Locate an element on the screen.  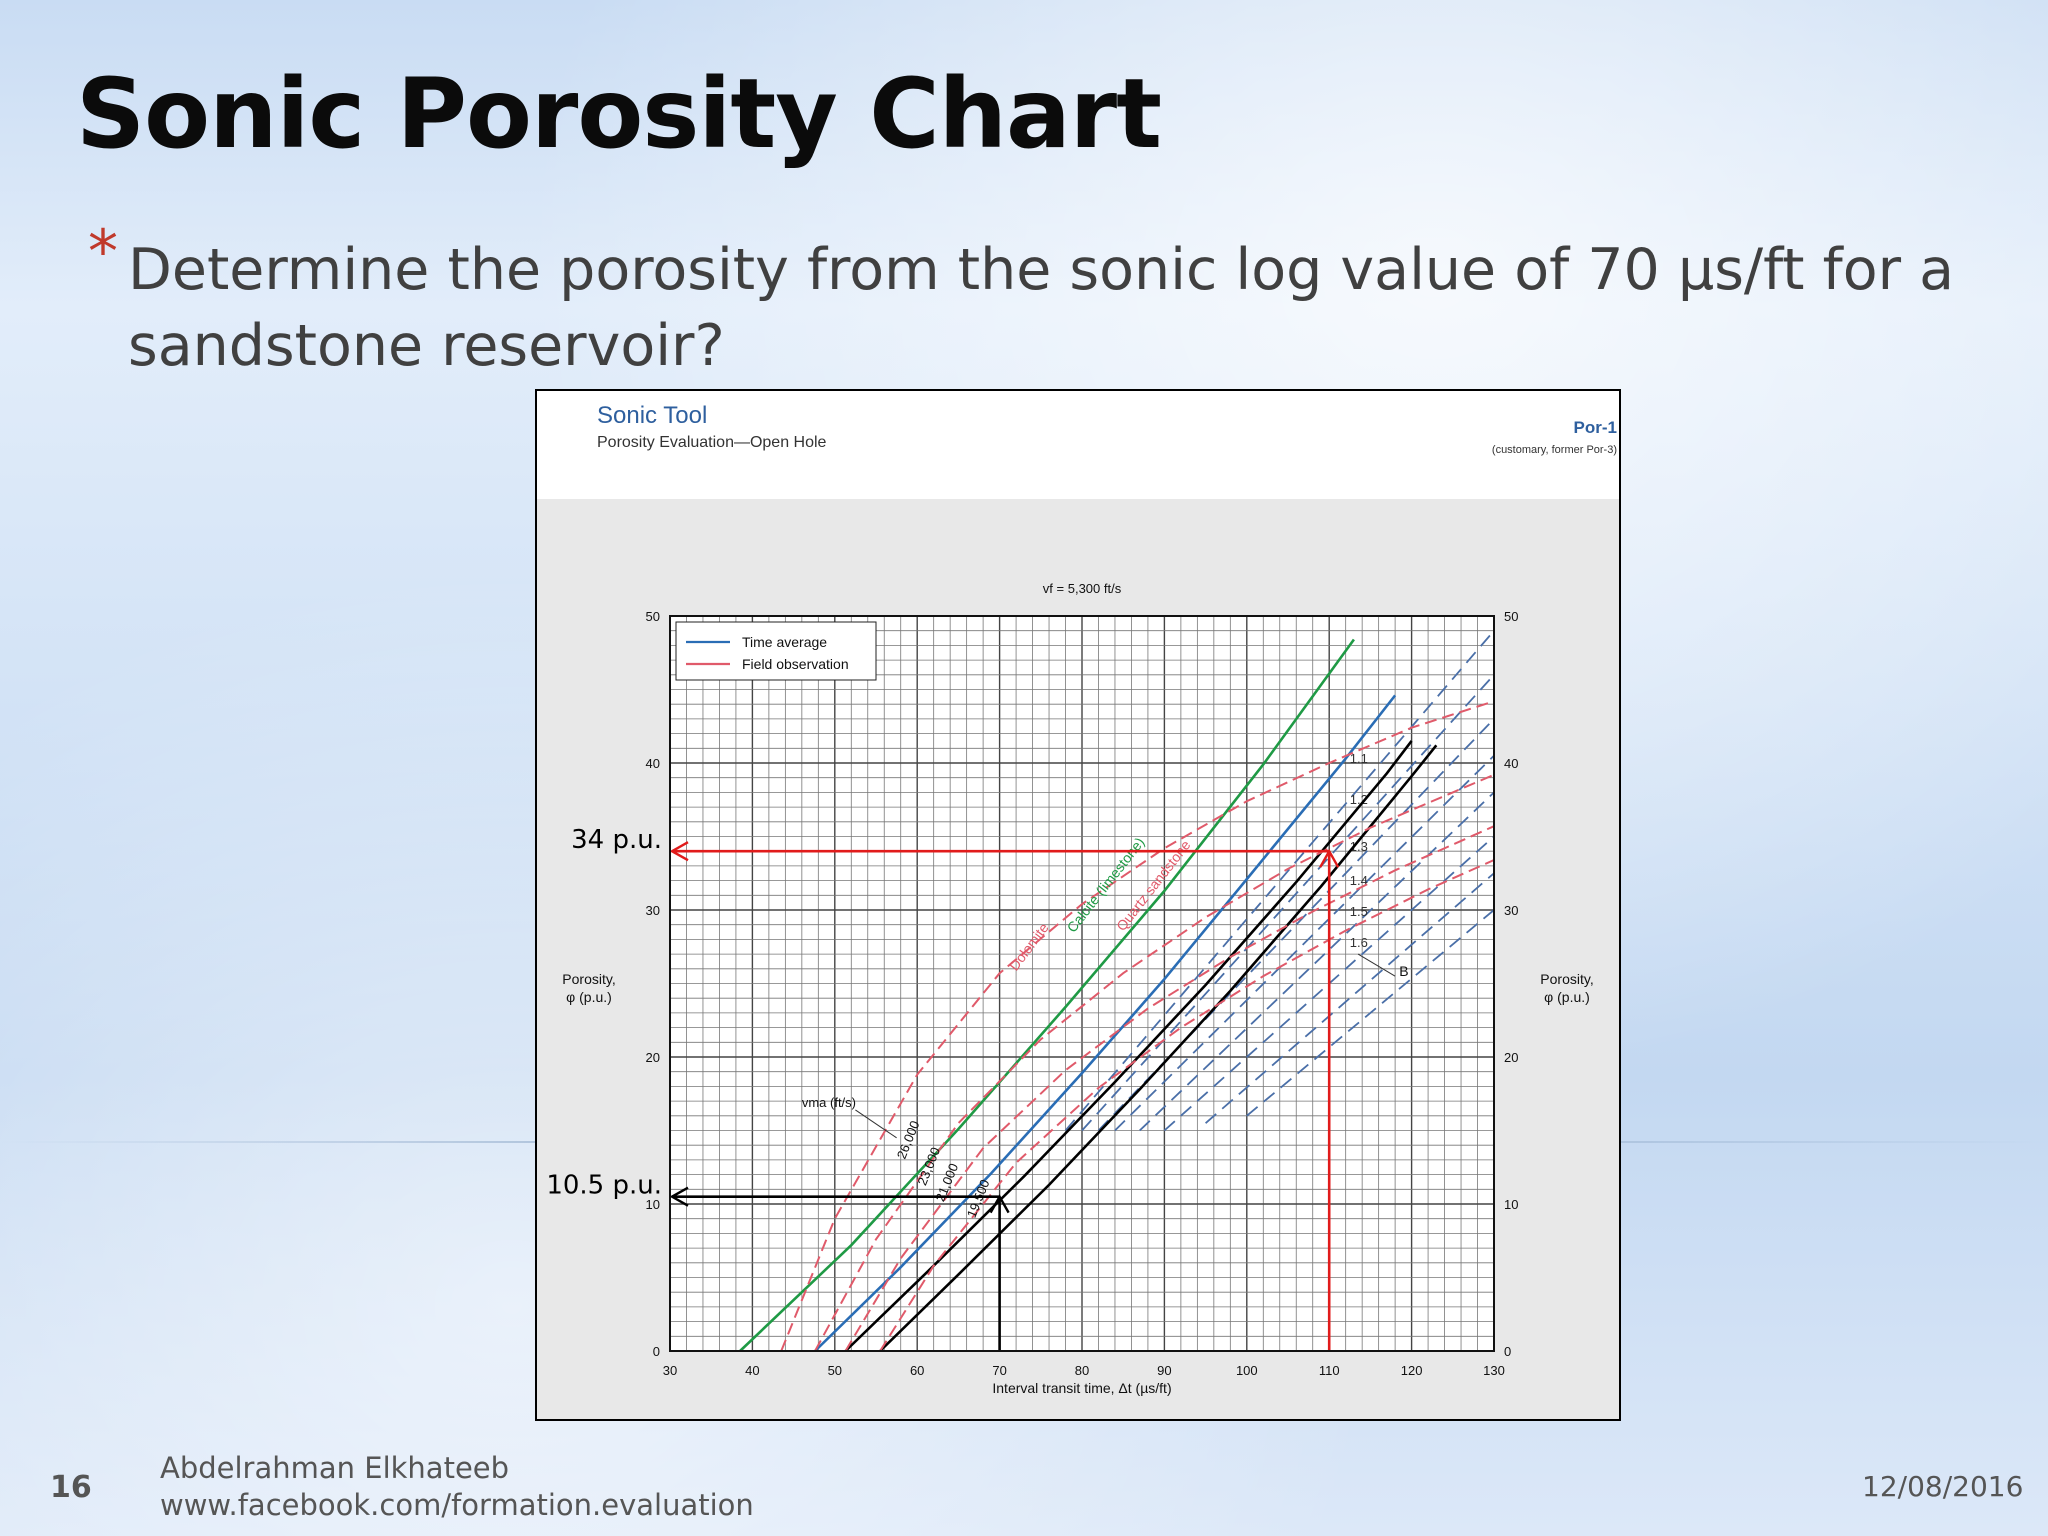
bcp-symbol-label: B is located at coordinates (1403, 971).